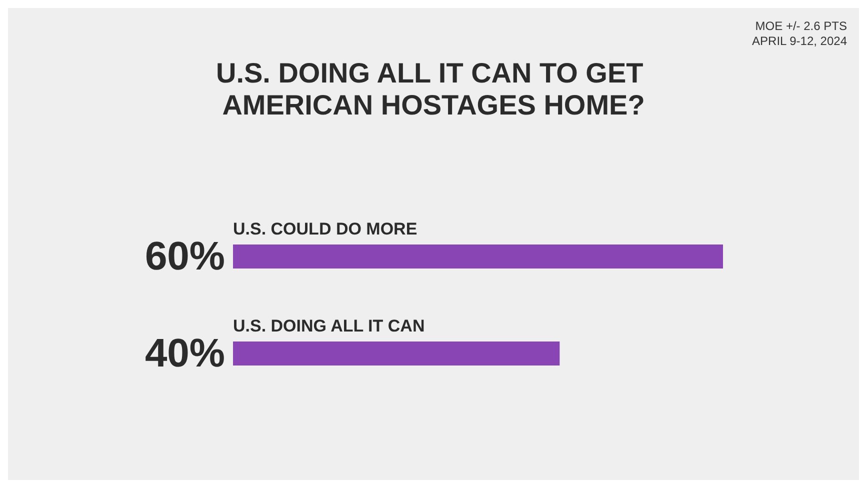 Image resolution: width=867 pixels, height=488 pixels. I want to click on chart-title: U.S. DOING ALL IT CAN TO GET AMERICAN HOSTAGES HOME?, so click(434, 89).